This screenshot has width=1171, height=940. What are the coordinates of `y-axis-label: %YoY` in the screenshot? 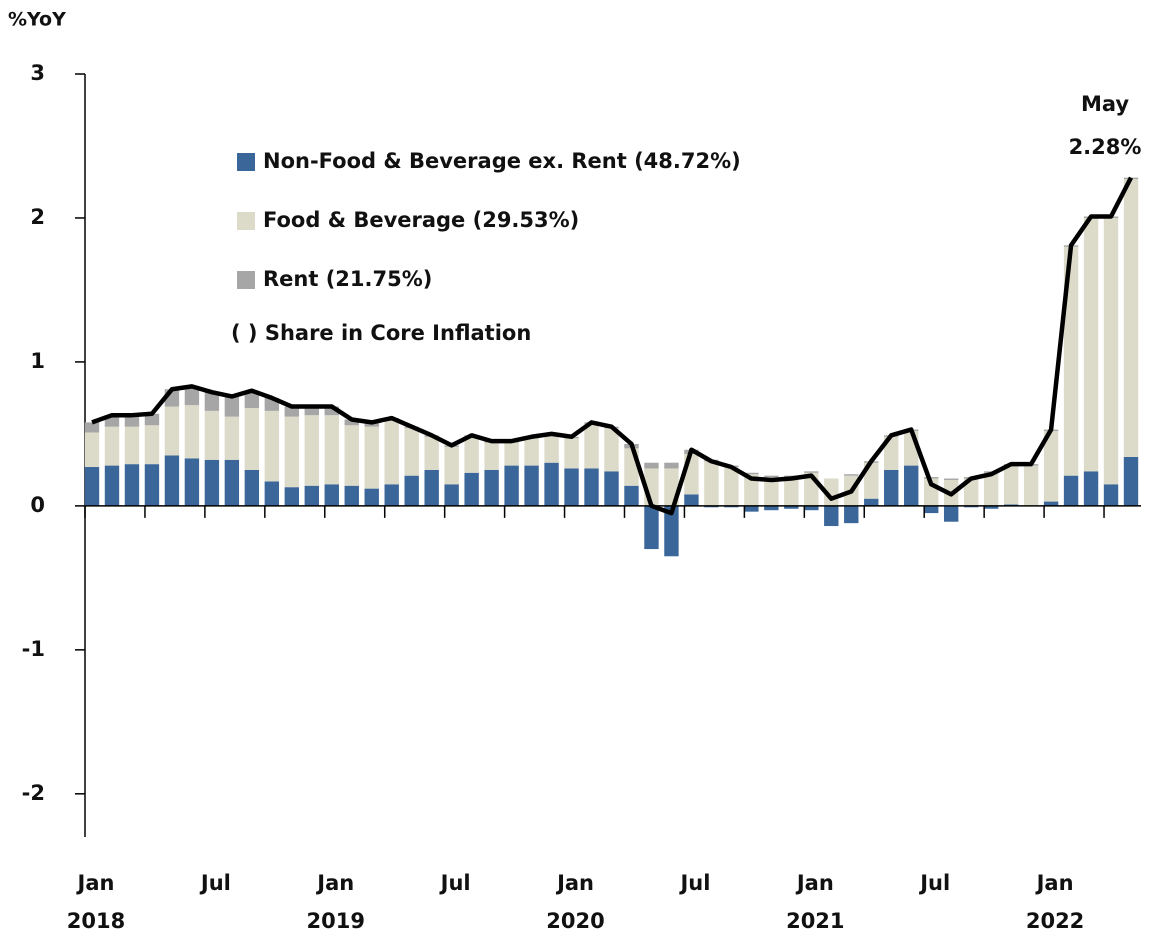 It's located at (37, 20).